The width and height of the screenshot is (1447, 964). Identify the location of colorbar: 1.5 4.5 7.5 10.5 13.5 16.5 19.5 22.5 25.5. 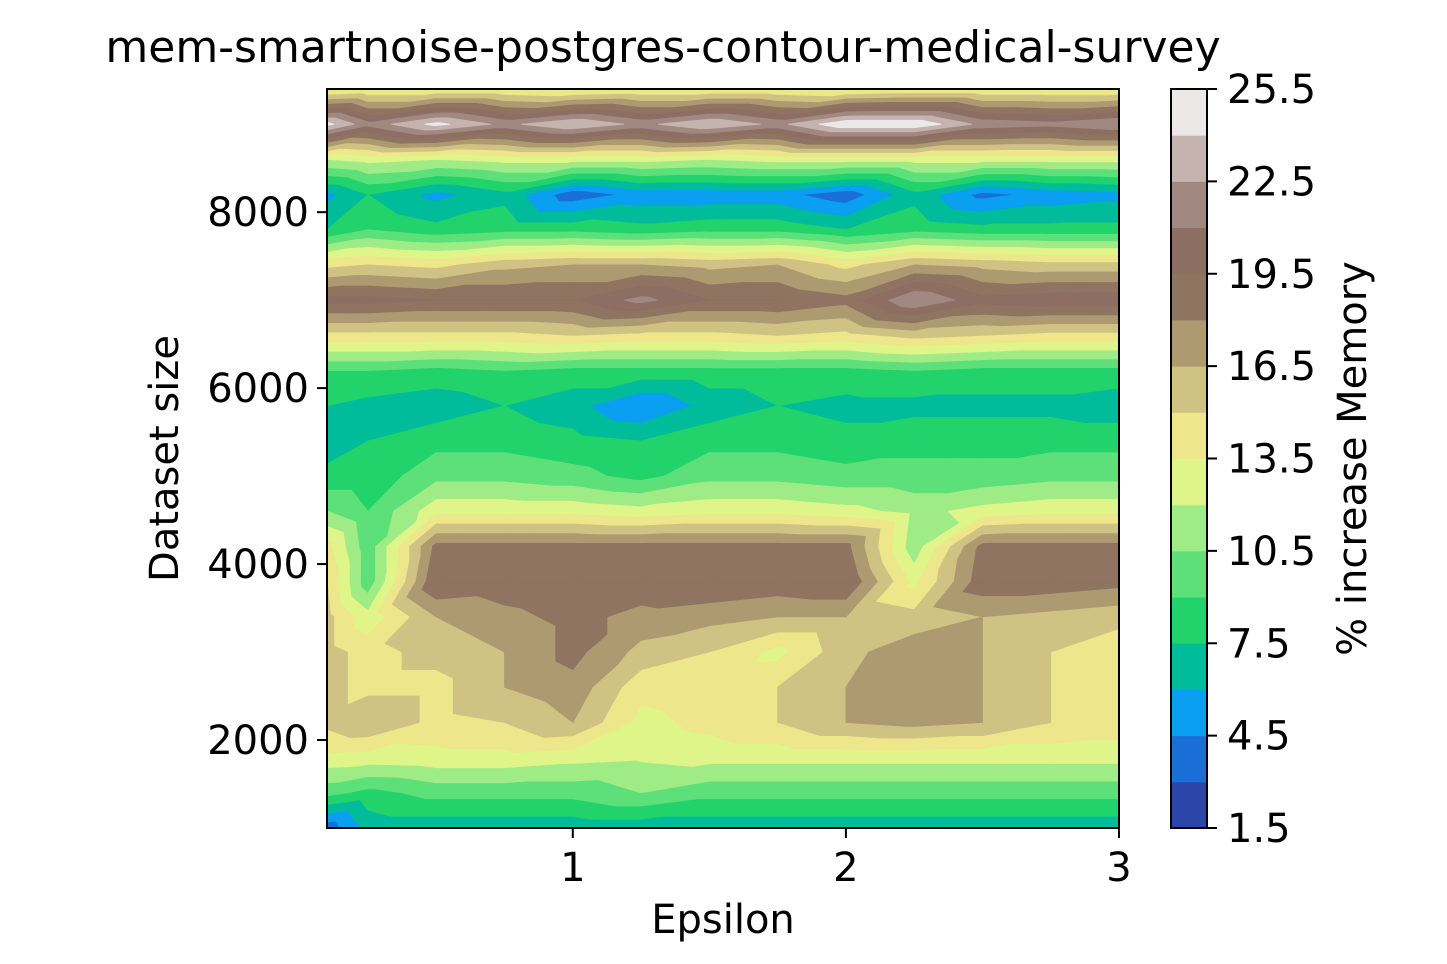
(1243, 459).